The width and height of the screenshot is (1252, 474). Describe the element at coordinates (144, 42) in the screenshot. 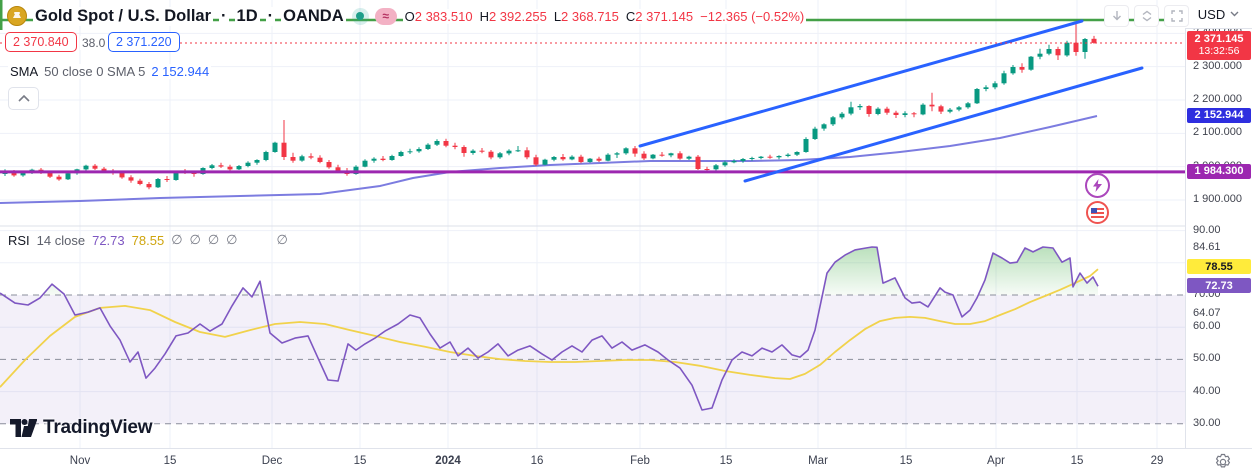

I see `order-price-box: 2 371.220` at that location.